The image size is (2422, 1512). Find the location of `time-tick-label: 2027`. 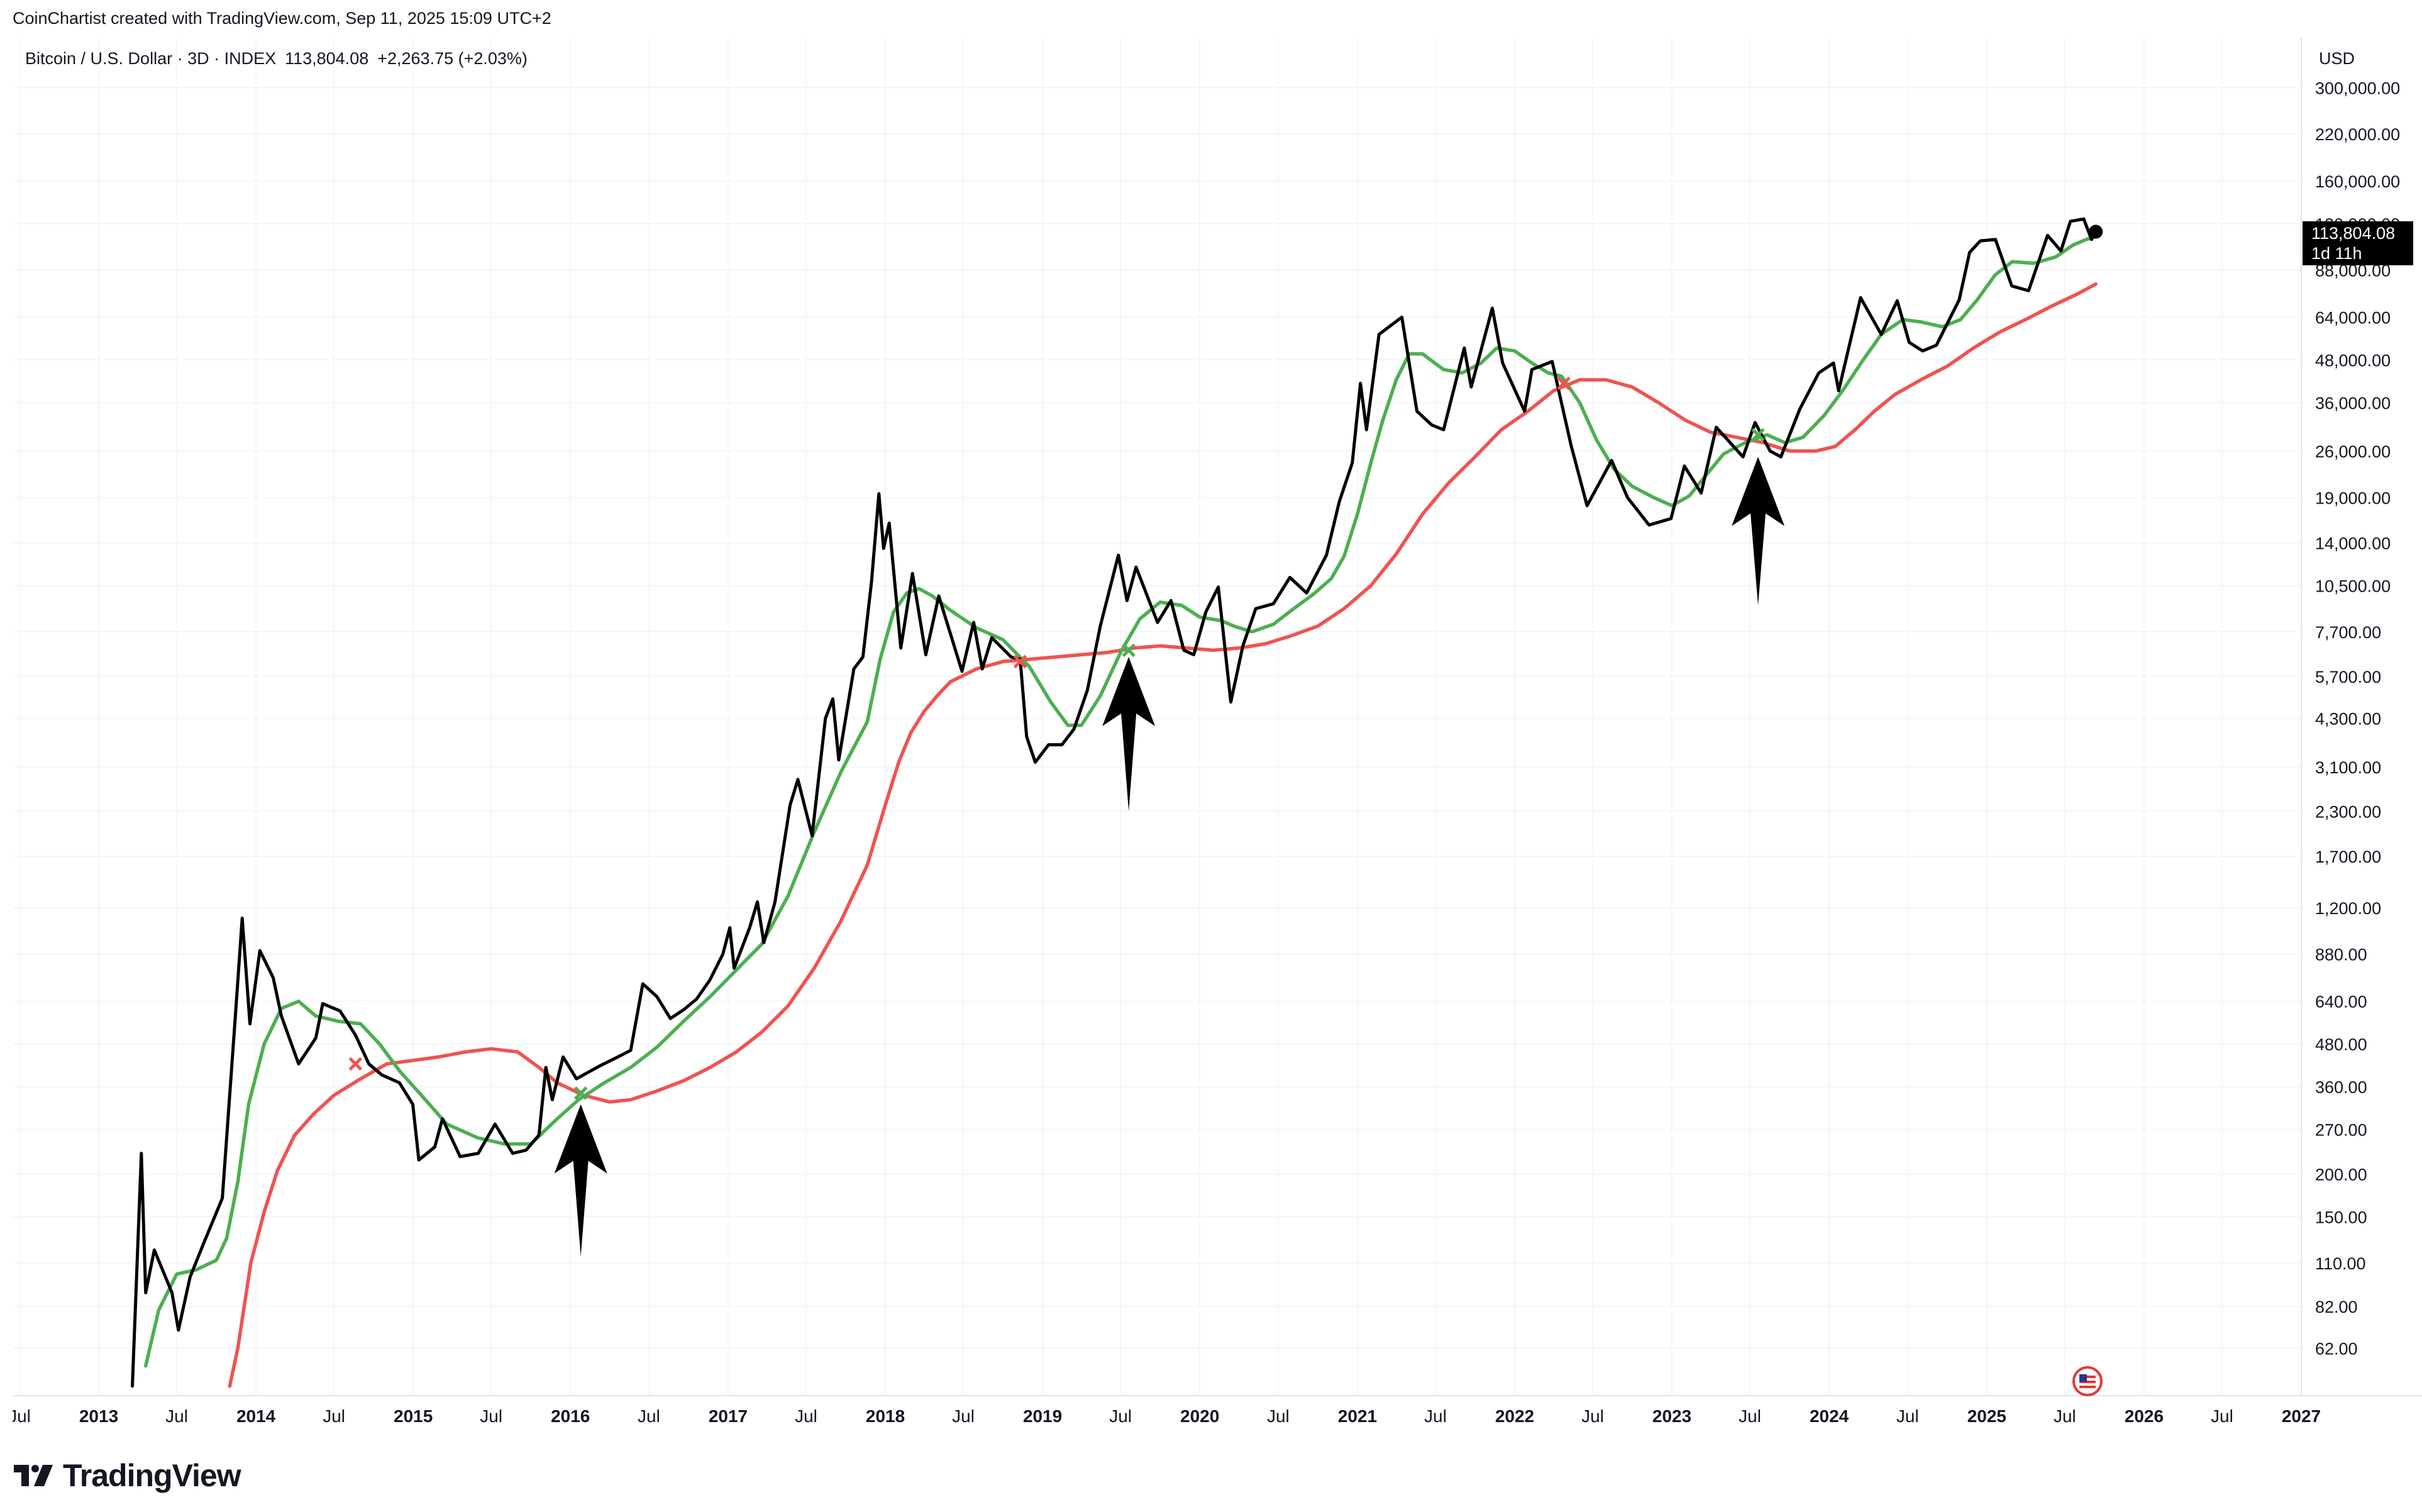

time-tick-label: 2027 is located at coordinates (2301, 1416).